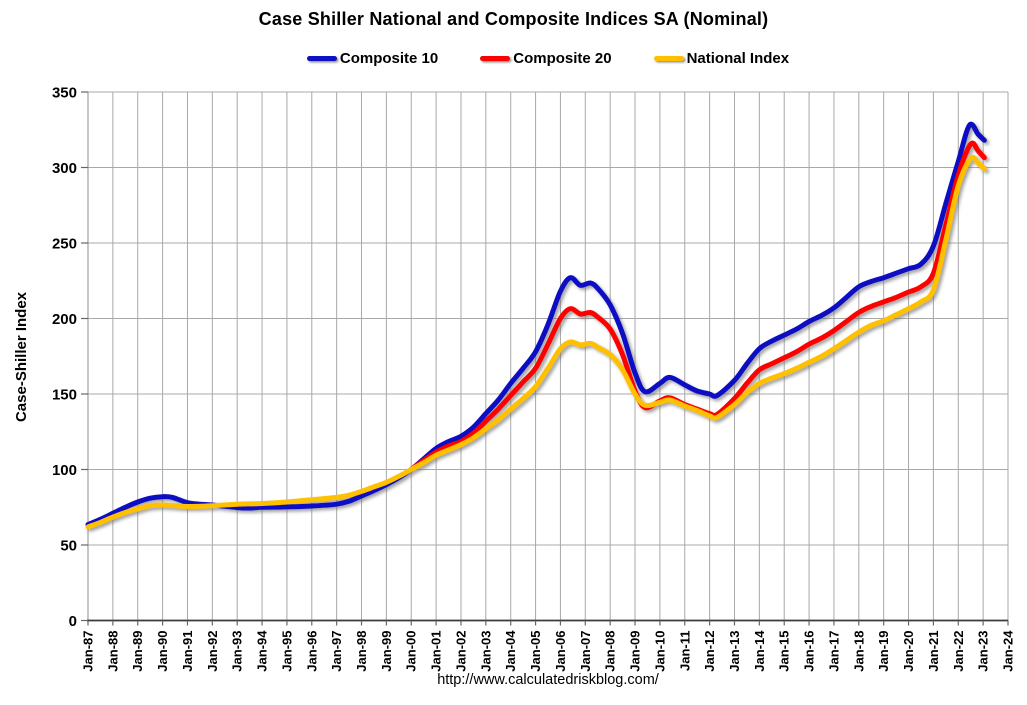  I want to click on y-tick-label: 0, so click(73, 621).